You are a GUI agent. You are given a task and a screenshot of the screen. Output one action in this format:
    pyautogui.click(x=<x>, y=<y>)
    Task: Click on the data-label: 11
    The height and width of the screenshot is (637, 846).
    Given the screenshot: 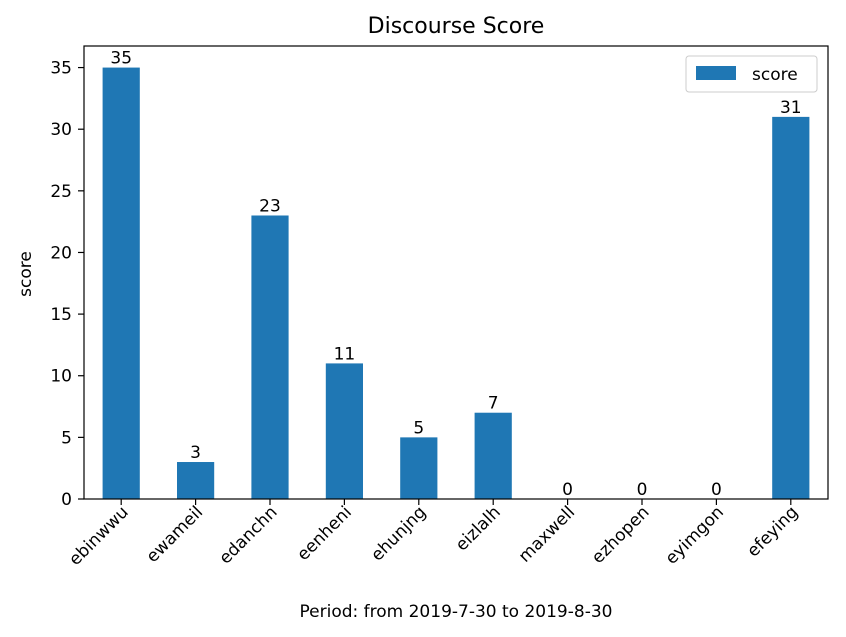 What is the action you would take?
    pyautogui.click(x=345, y=354)
    